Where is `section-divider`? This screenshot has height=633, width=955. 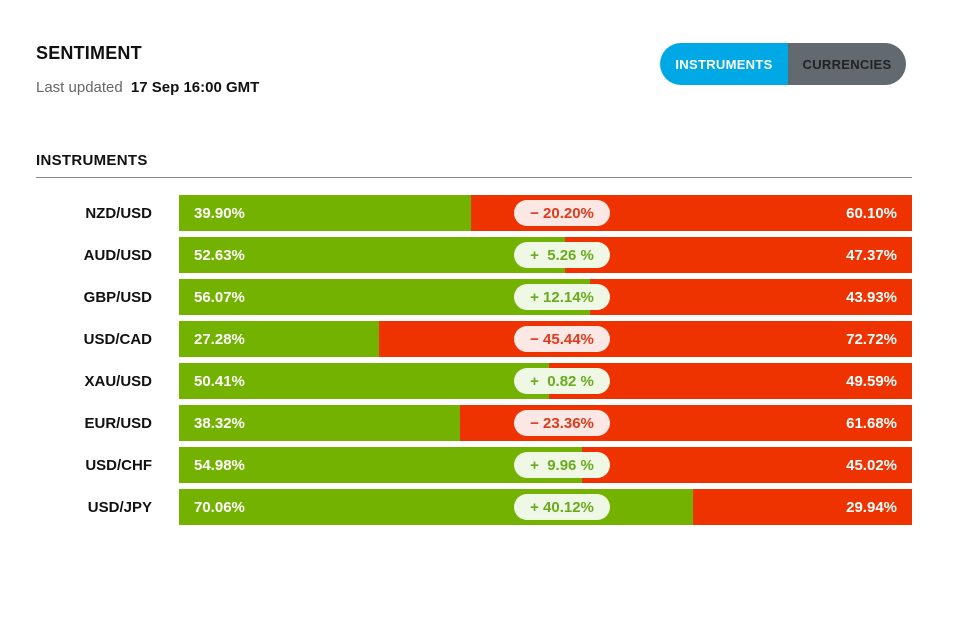 section-divider is located at coordinates (474, 177).